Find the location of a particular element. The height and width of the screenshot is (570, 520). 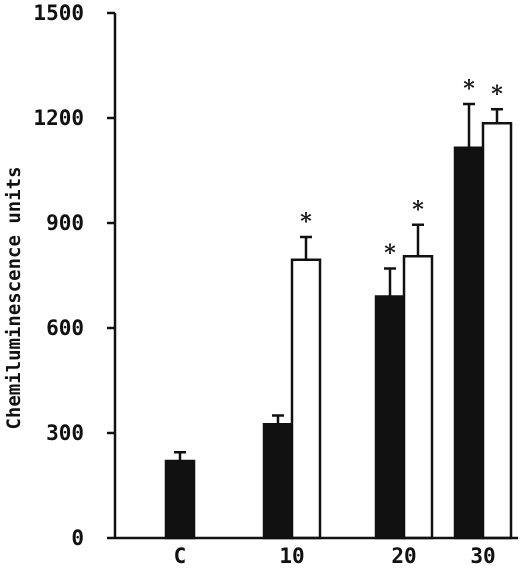

significance-markers: * * * * * is located at coordinates (401, 171).